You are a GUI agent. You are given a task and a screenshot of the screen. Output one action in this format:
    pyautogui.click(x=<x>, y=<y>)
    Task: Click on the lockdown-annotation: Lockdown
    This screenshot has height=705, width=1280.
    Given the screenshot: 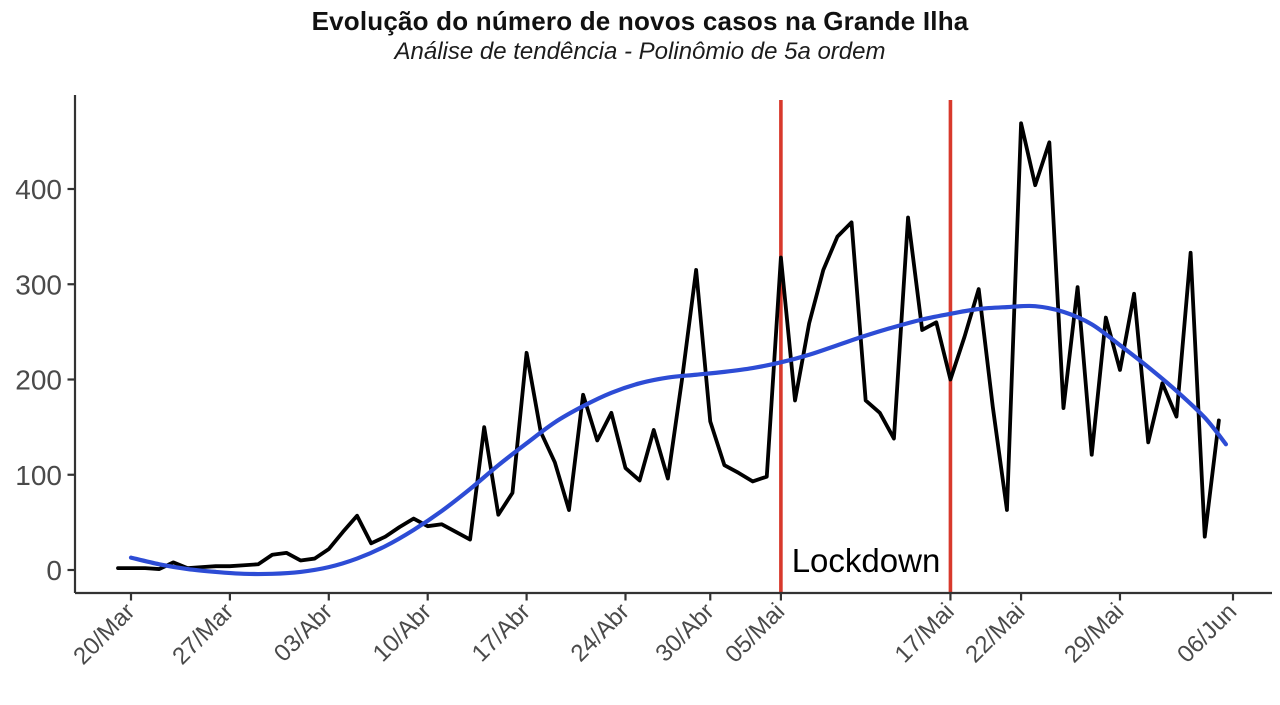 What is the action you would take?
    pyautogui.click(x=866, y=560)
    